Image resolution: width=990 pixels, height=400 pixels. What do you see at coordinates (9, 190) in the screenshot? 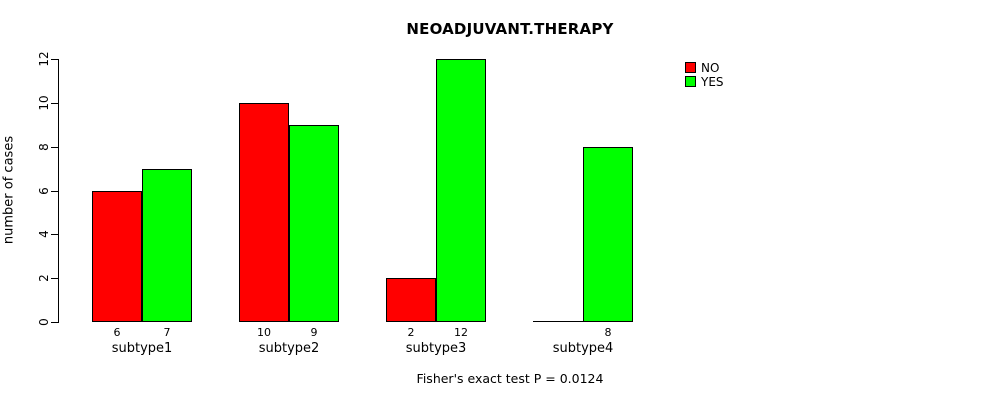
I see `y-axis-label: number of cases` at bounding box center [9, 190].